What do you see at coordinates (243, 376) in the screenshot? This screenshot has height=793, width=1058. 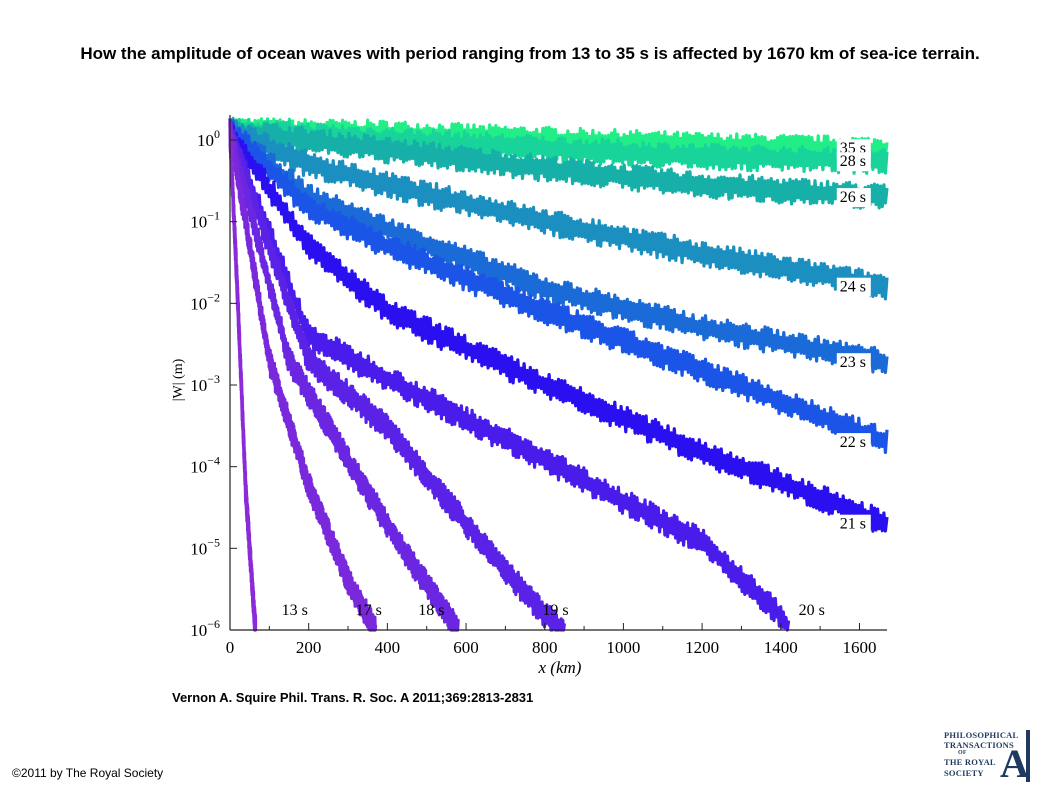 I see `series-line-13s` at bounding box center [243, 376].